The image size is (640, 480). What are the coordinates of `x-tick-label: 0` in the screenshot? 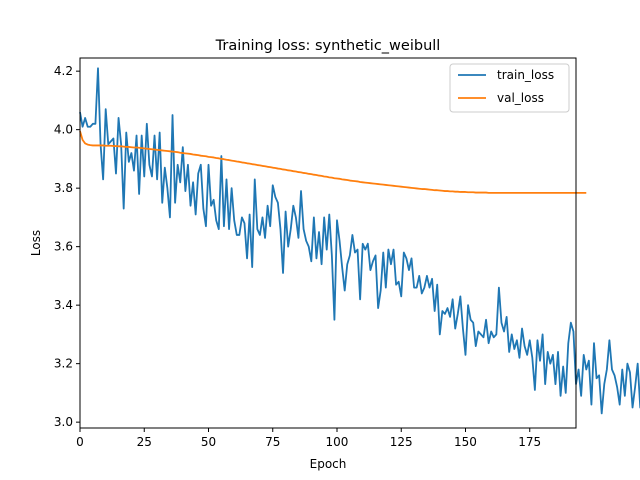 It's located at (80, 442).